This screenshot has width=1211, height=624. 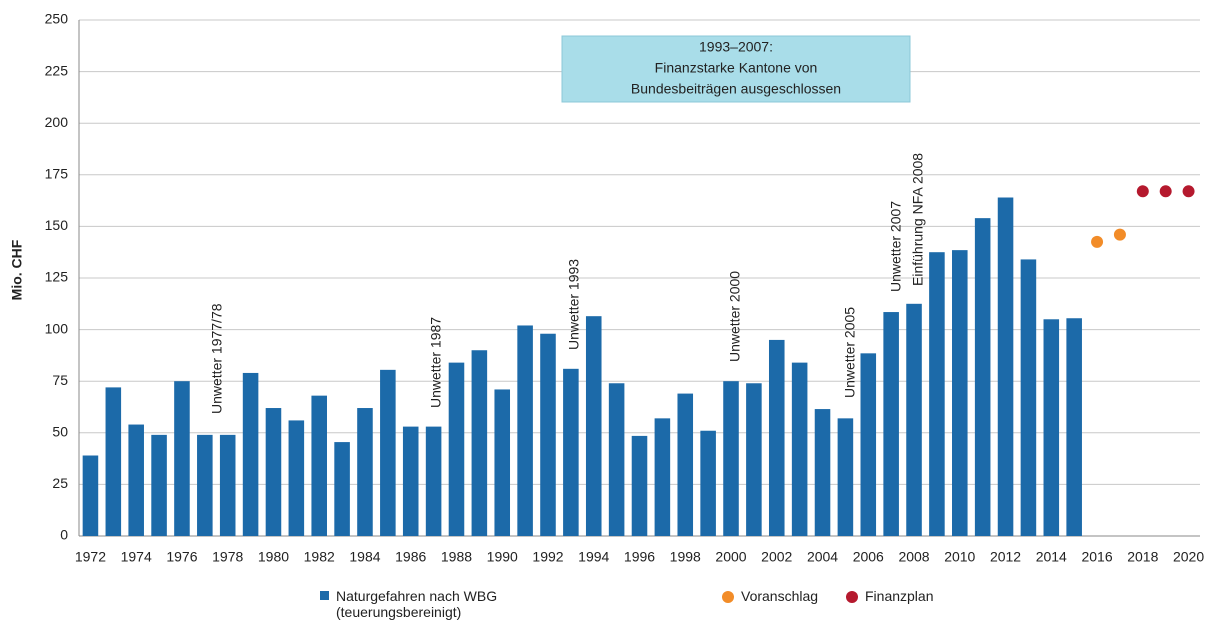 I want to click on x-tick-label: 1986, so click(x=410, y=557).